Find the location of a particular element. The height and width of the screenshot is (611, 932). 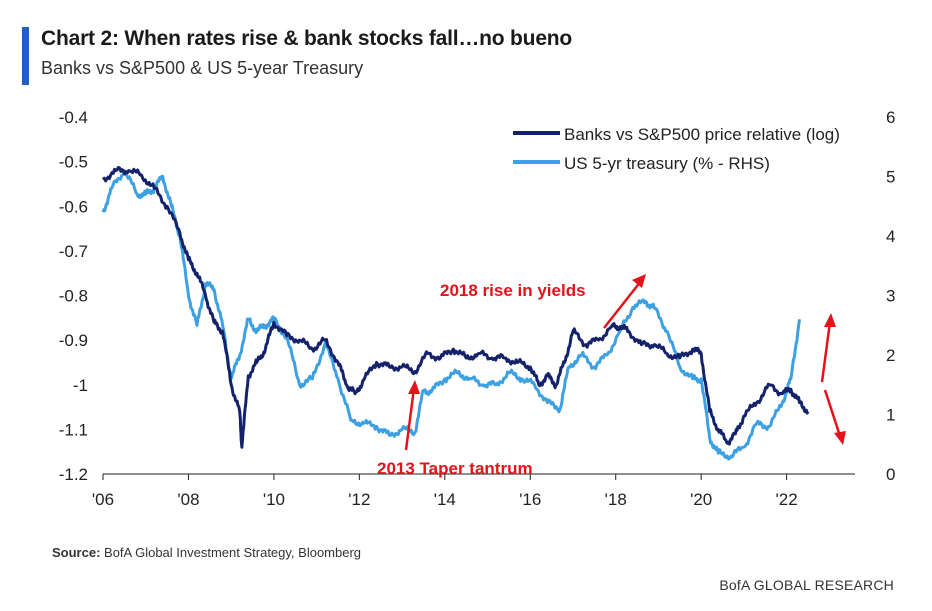

right-tick-label: 2 is located at coordinates (890, 355).